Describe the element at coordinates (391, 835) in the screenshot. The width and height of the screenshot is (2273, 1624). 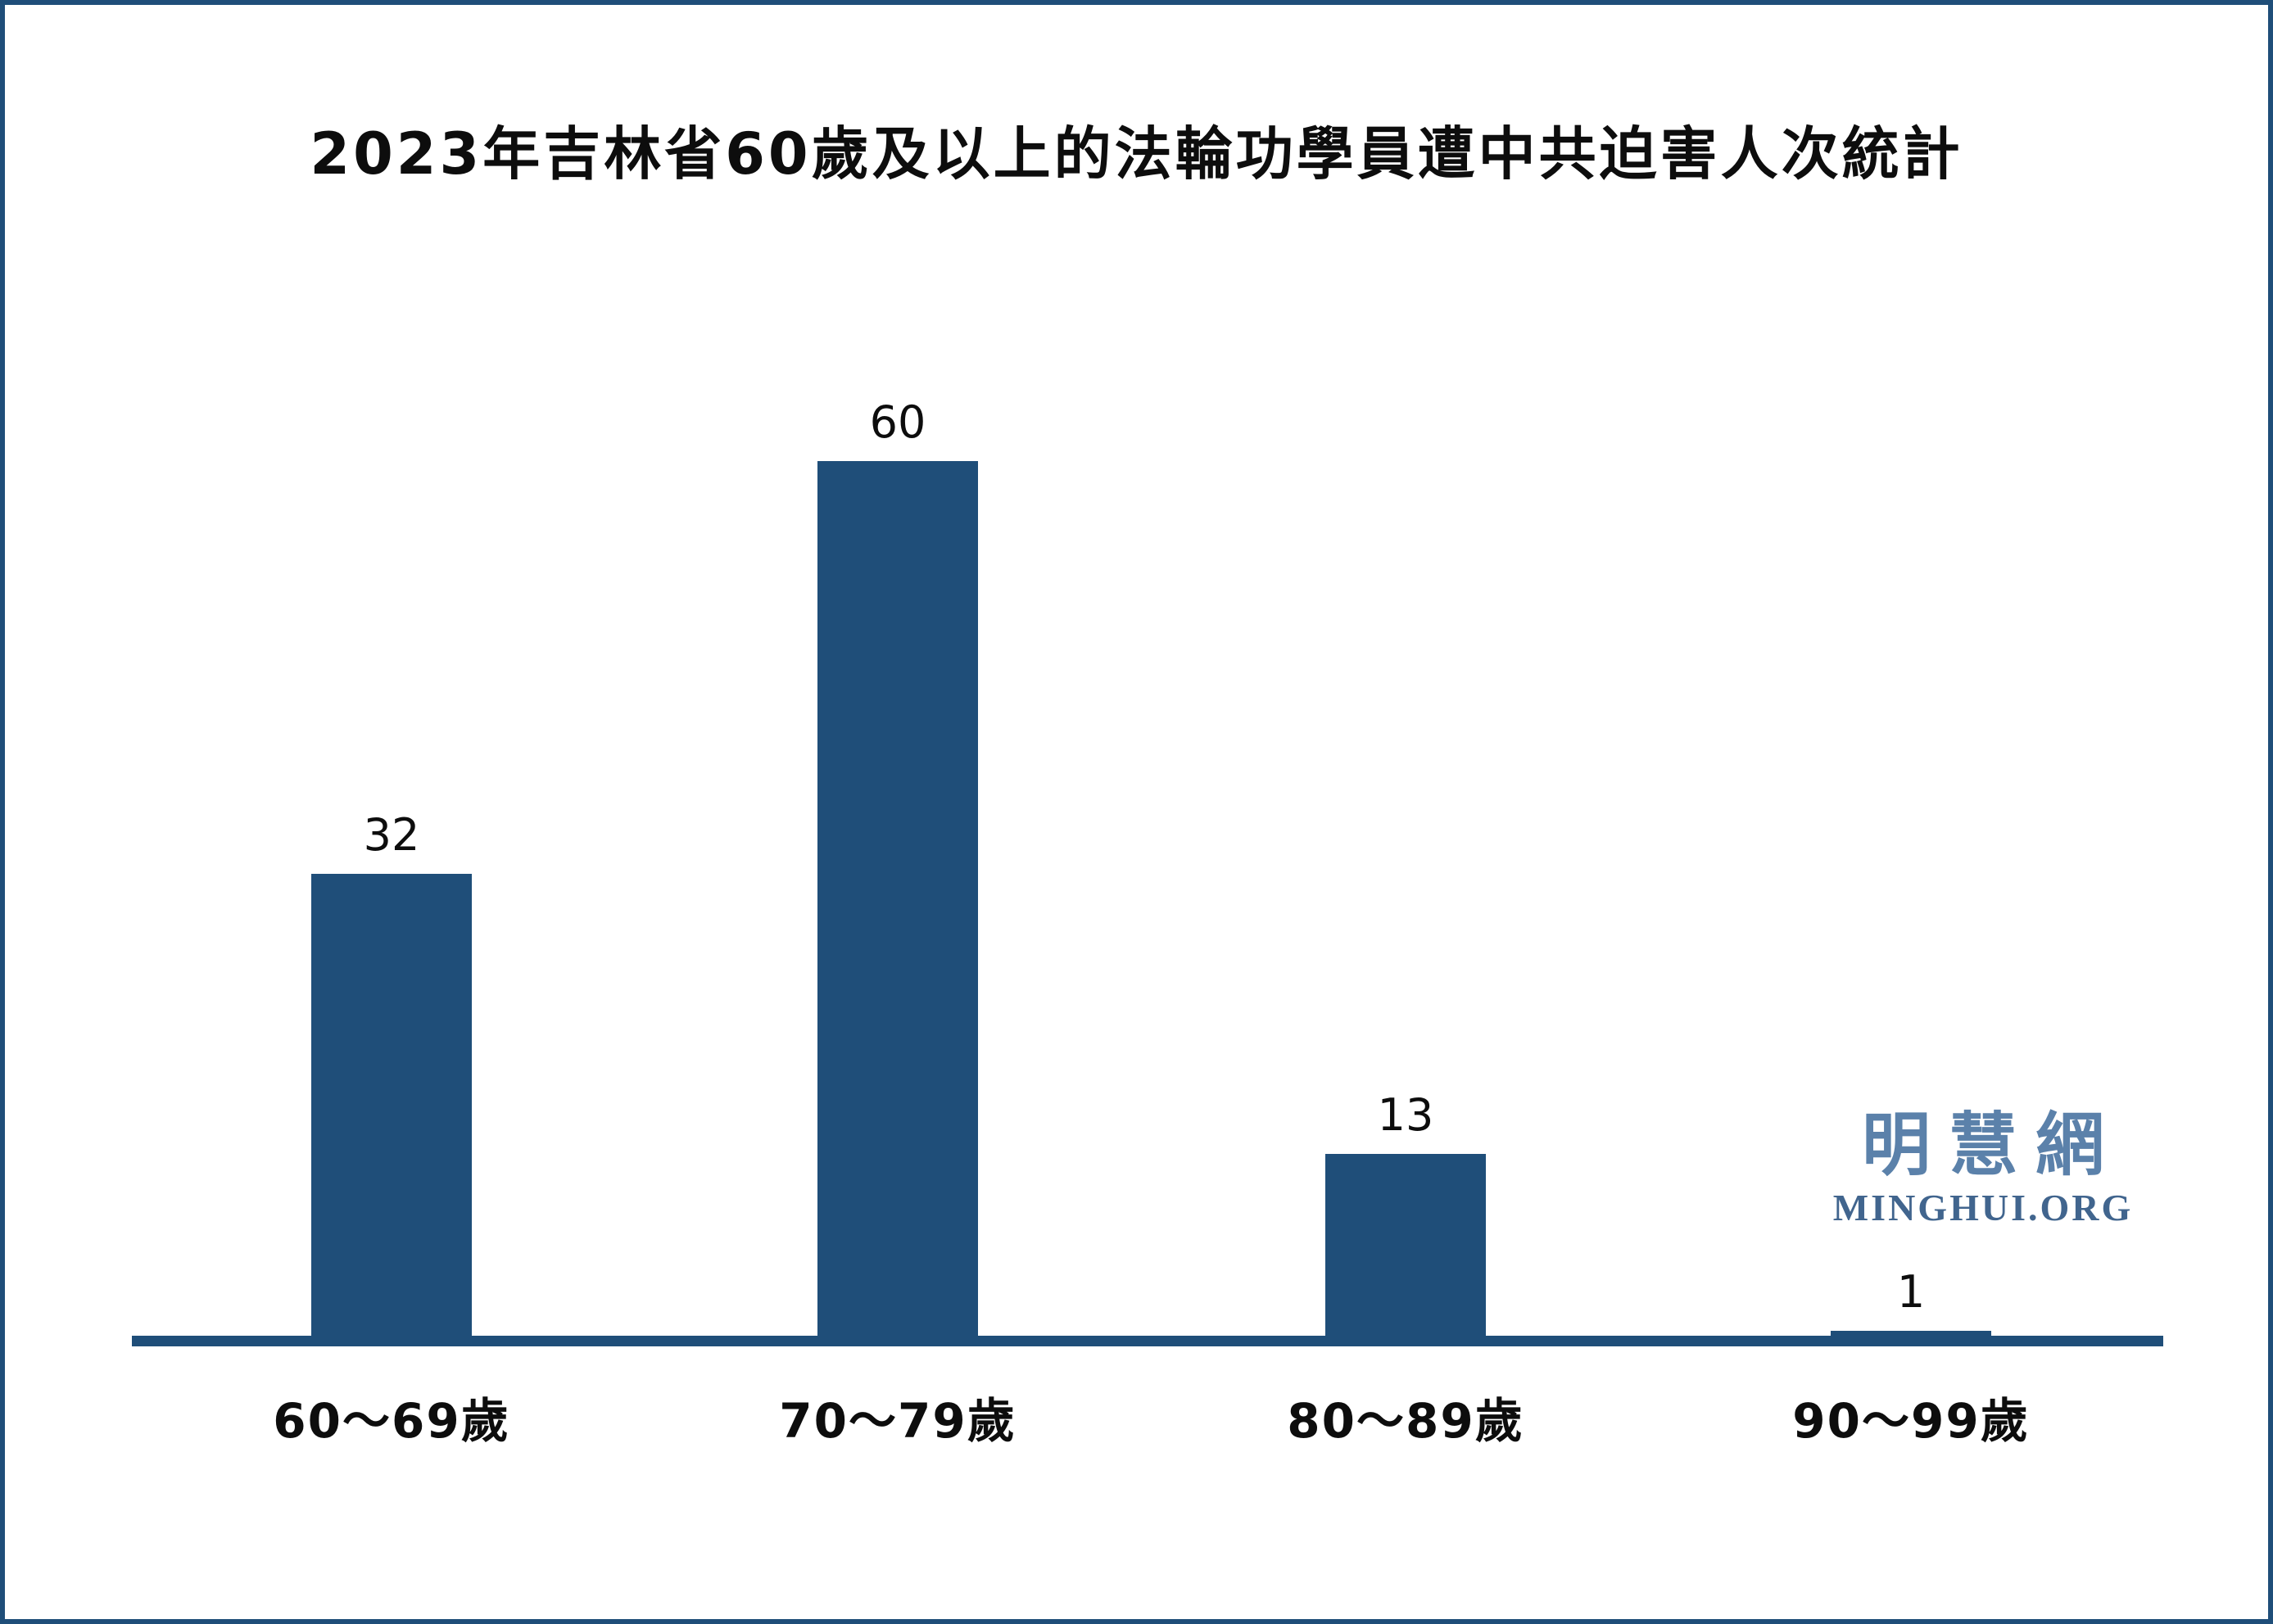
I see `bar-value-60-69: 32` at that location.